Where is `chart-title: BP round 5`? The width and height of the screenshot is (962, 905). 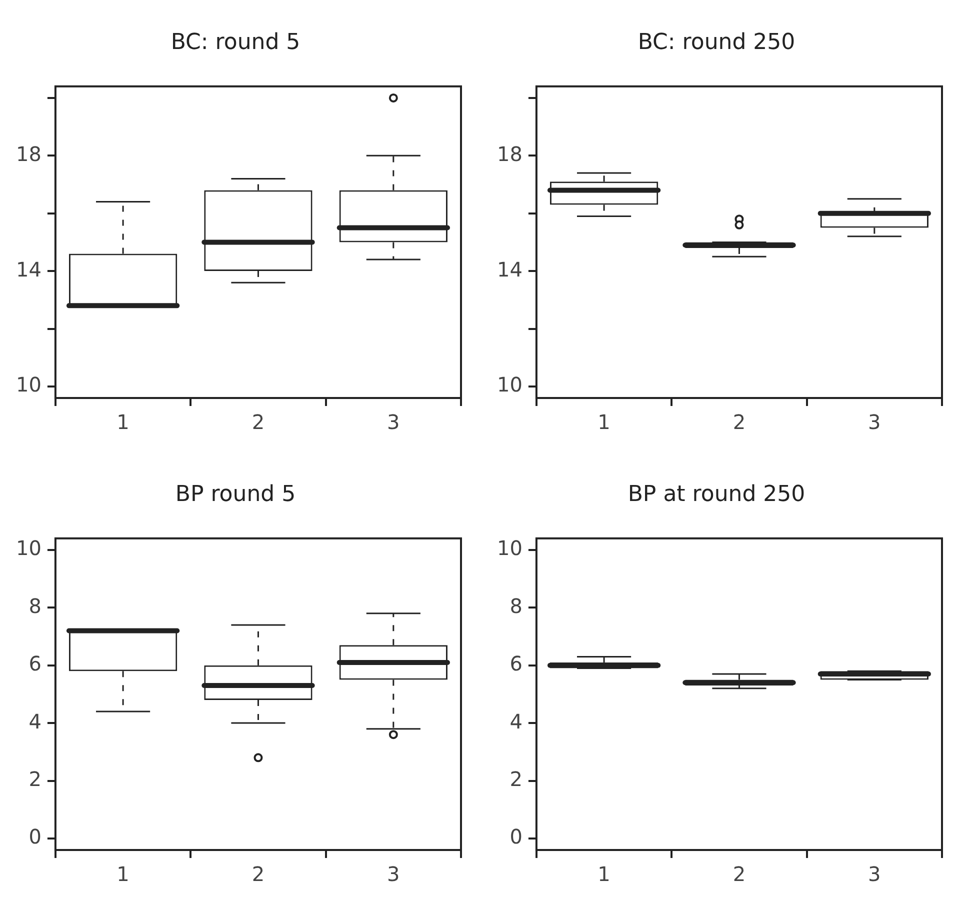
chart-title: BP round 5 is located at coordinates (235, 494).